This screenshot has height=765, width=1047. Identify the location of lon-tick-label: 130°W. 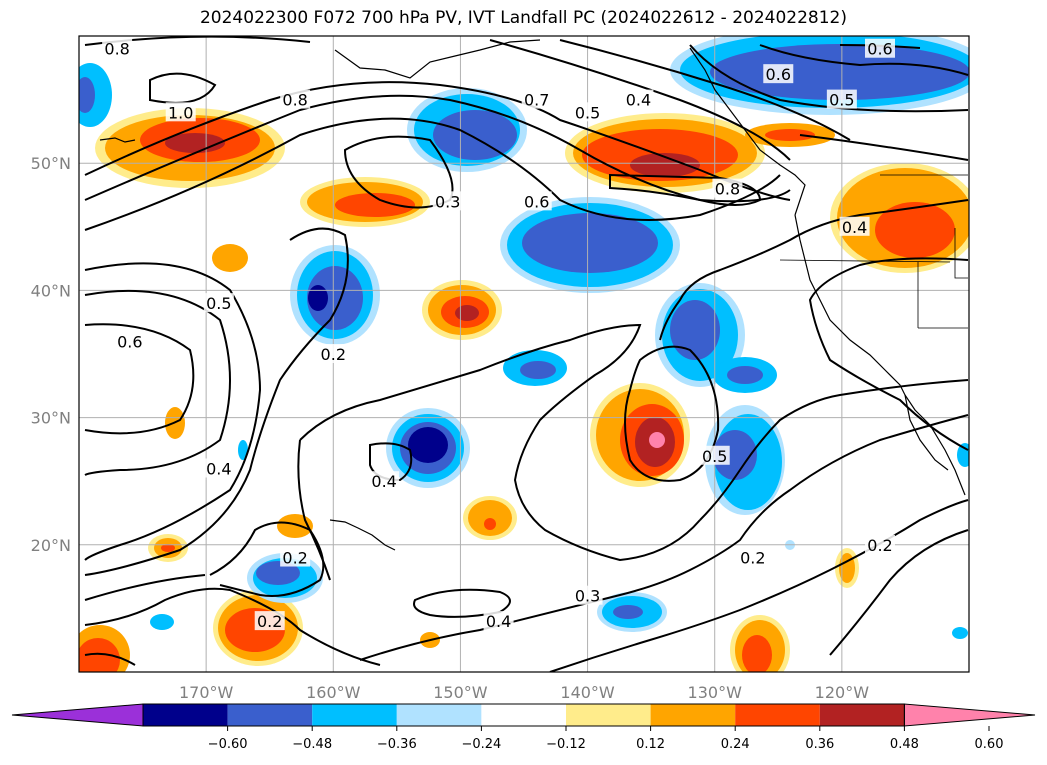
(715, 692).